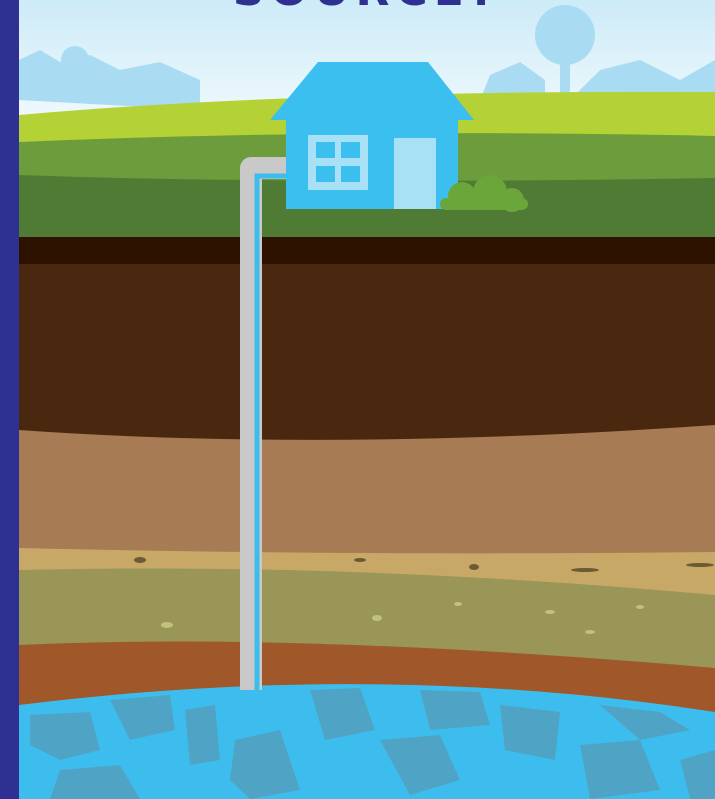 This screenshot has height=799, width=715. What do you see at coordinates (402, 618) in the screenshot?
I see `gravel-dots` at bounding box center [402, 618].